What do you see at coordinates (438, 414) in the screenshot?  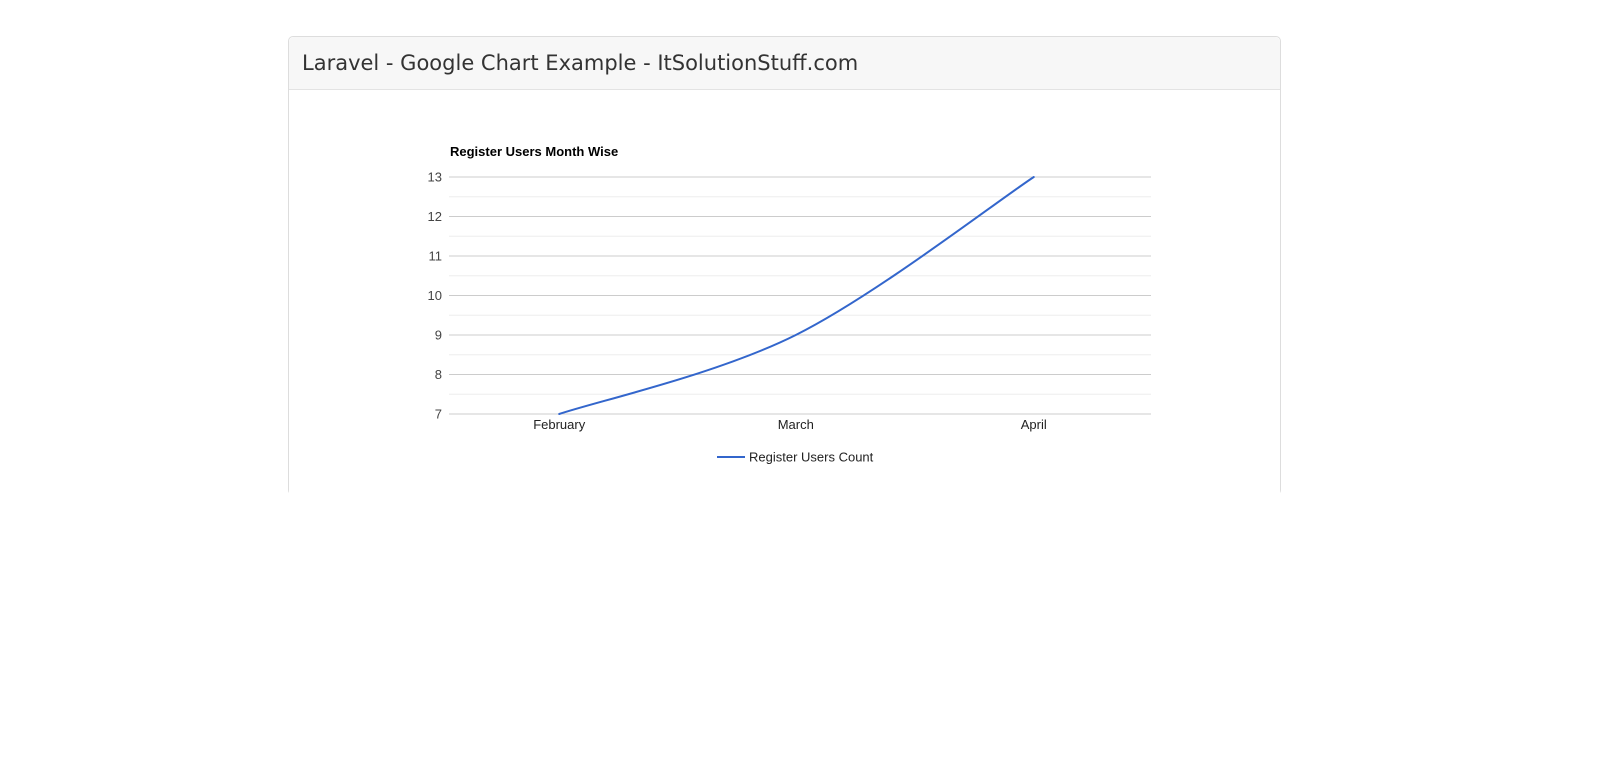 I see `y-axis-tick-label: 7` at bounding box center [438, 414].